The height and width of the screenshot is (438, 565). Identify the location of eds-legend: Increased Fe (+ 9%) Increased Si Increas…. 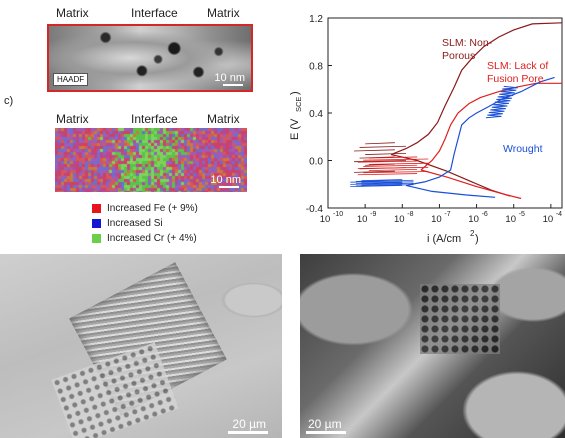
(145, 223).